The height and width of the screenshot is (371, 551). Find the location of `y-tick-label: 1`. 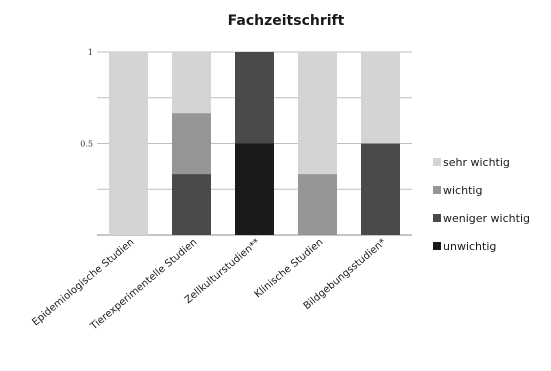

y-tick-label: 1 is located at coordinates (90, 52).